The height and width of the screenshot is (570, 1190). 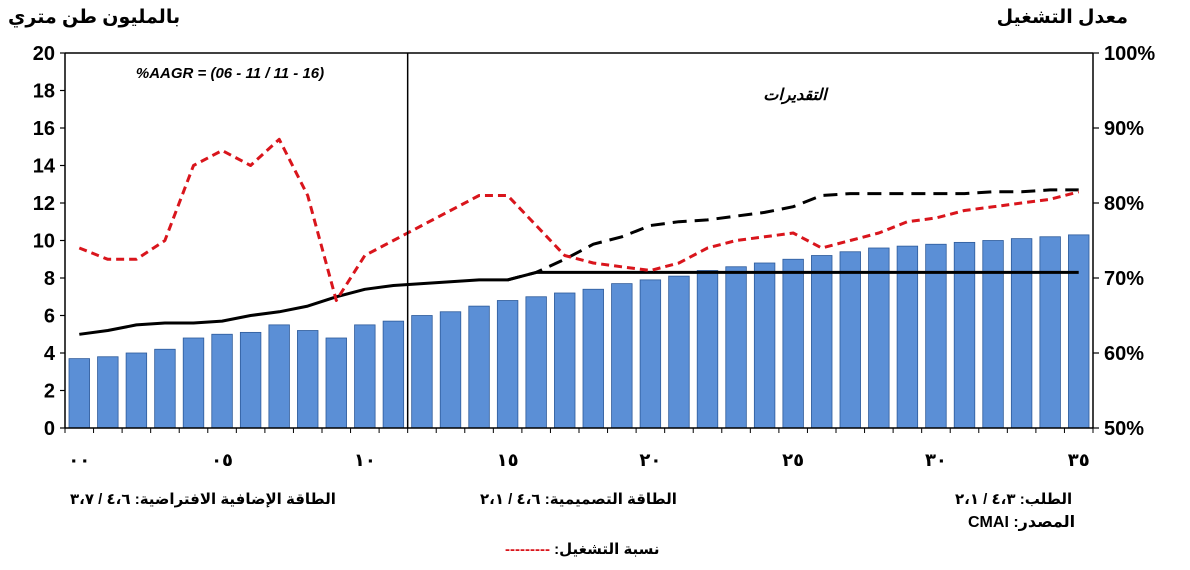 What do you see at coordinates (622, 356) in the screenshot?
I see `bar-2019` at bounding box center [622, 356].